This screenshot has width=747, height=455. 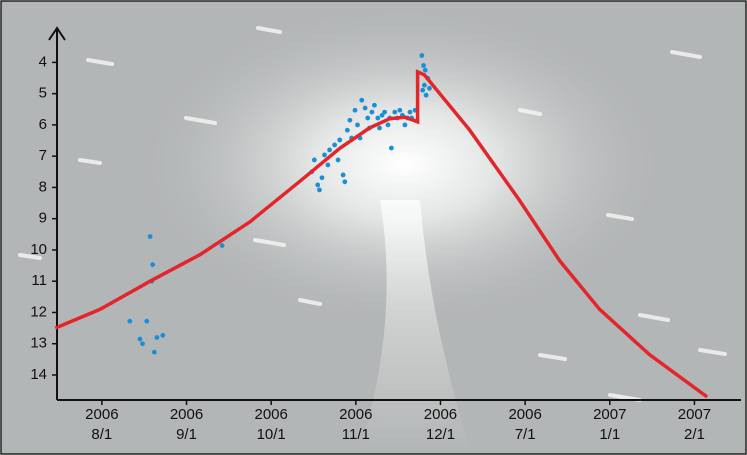 I want to click on x-tick-label: 2007 2/1, so click(x=694, y=424).